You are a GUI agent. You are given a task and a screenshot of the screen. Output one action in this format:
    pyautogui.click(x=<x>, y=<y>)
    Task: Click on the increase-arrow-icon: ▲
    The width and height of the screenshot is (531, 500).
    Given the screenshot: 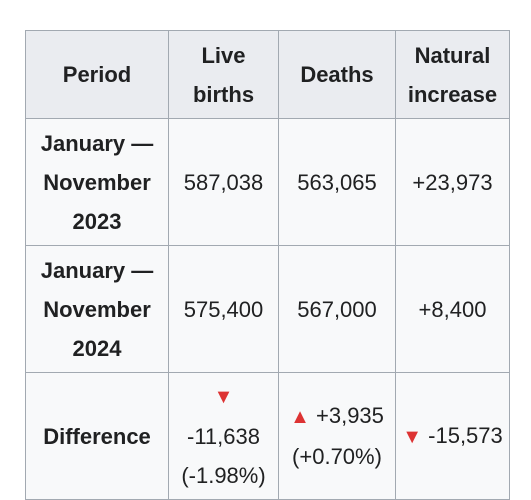 What is the action you would take?
    pyautogui.click(x=300, y=417)
    